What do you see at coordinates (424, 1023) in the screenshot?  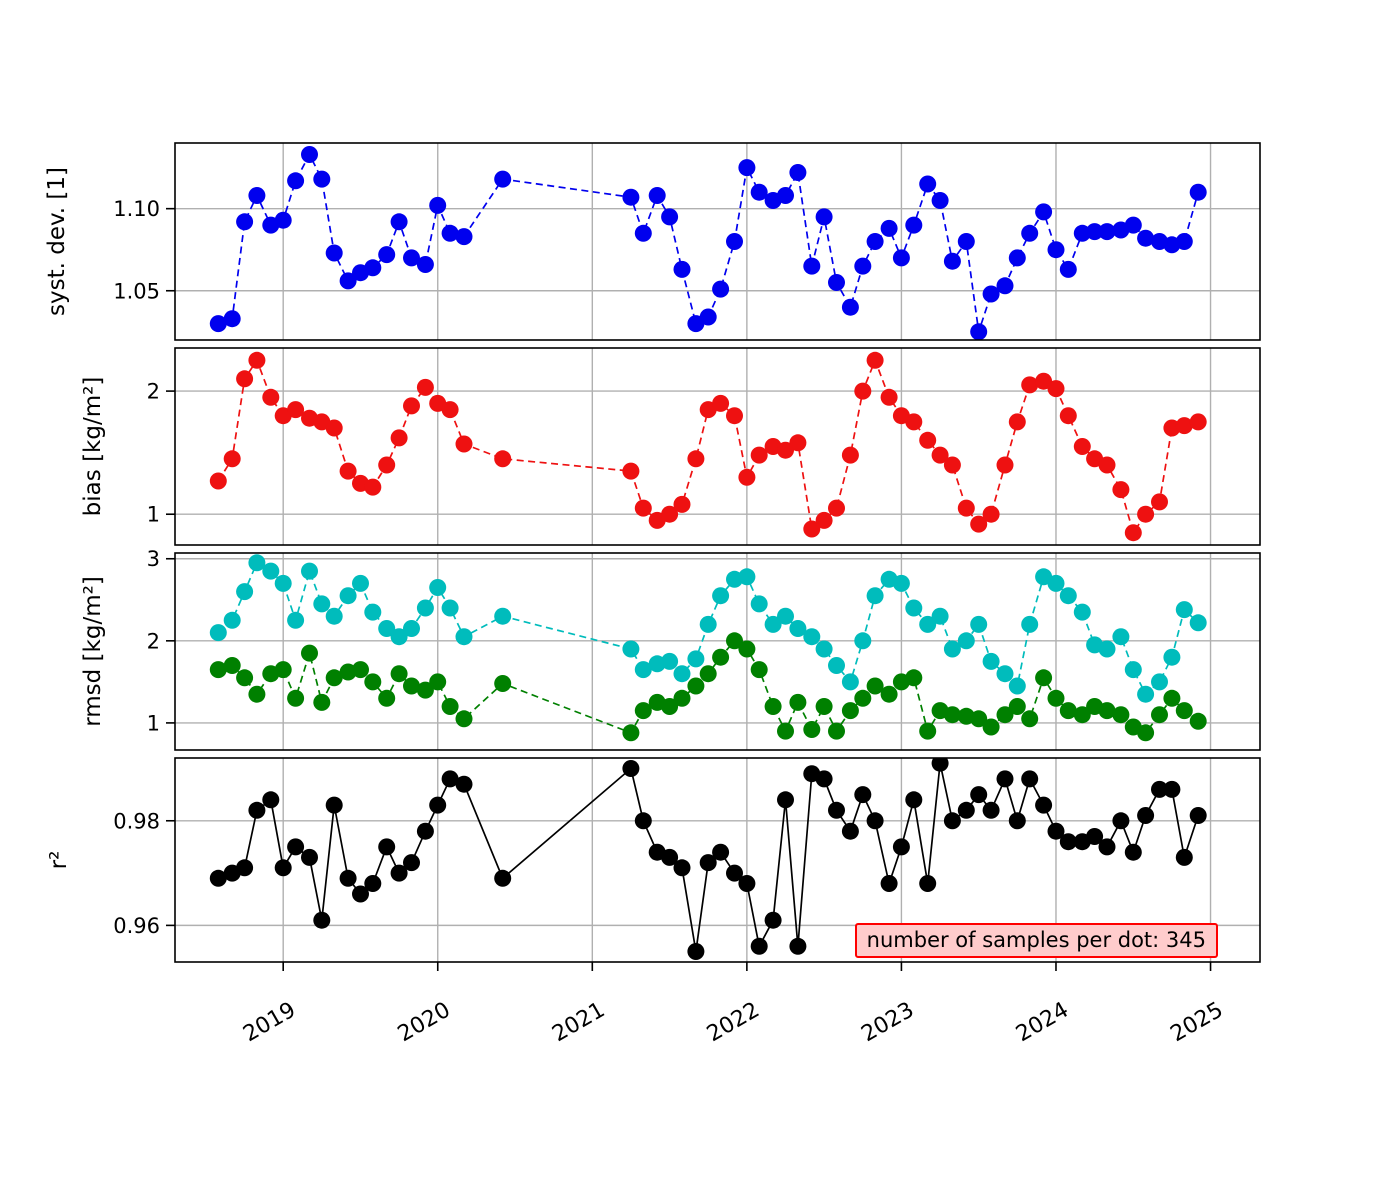 I see `x-tick-label: 2020` at bounding box center [424, 1023].